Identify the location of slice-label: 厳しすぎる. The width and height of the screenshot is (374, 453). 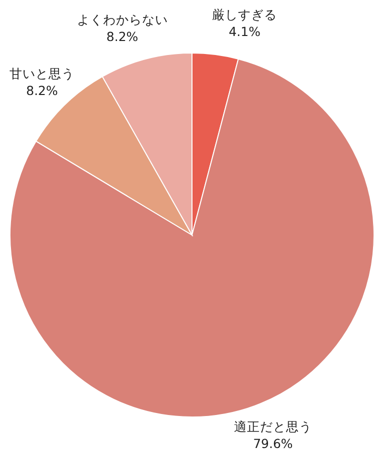
(245, 14).